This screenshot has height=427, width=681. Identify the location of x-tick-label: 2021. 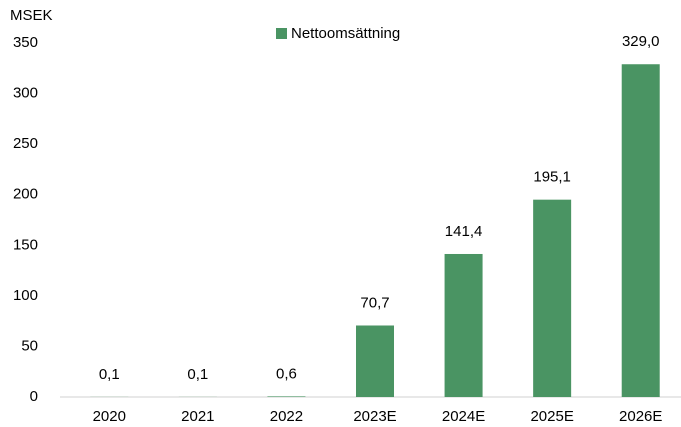
(197, 416).